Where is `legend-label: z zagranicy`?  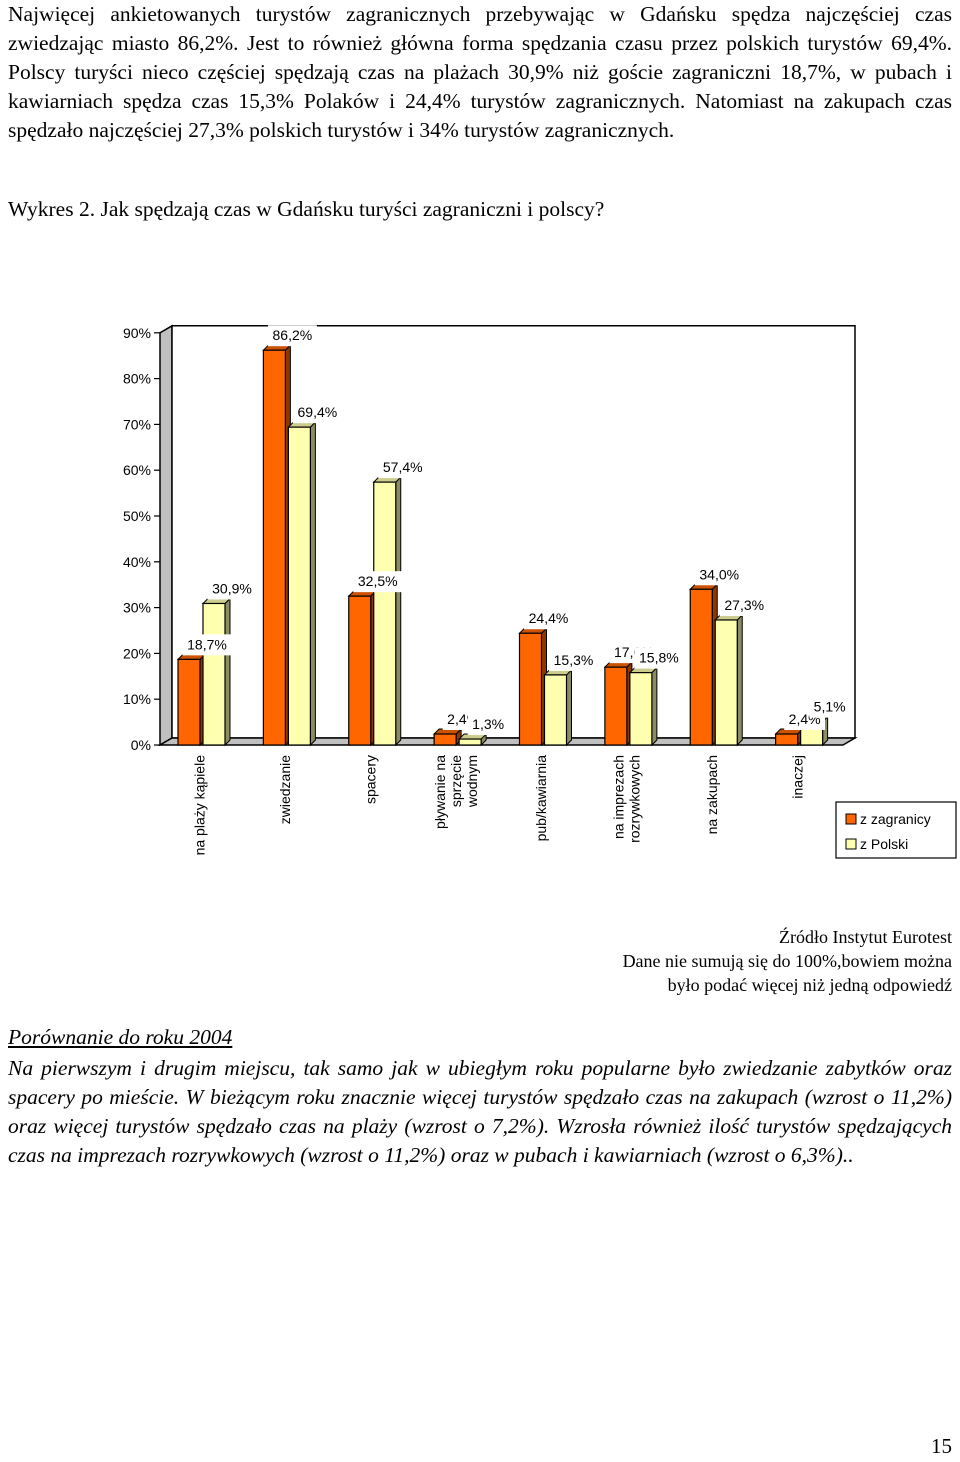 legend-label: z zagranicy is located at coordinates (895, 819).